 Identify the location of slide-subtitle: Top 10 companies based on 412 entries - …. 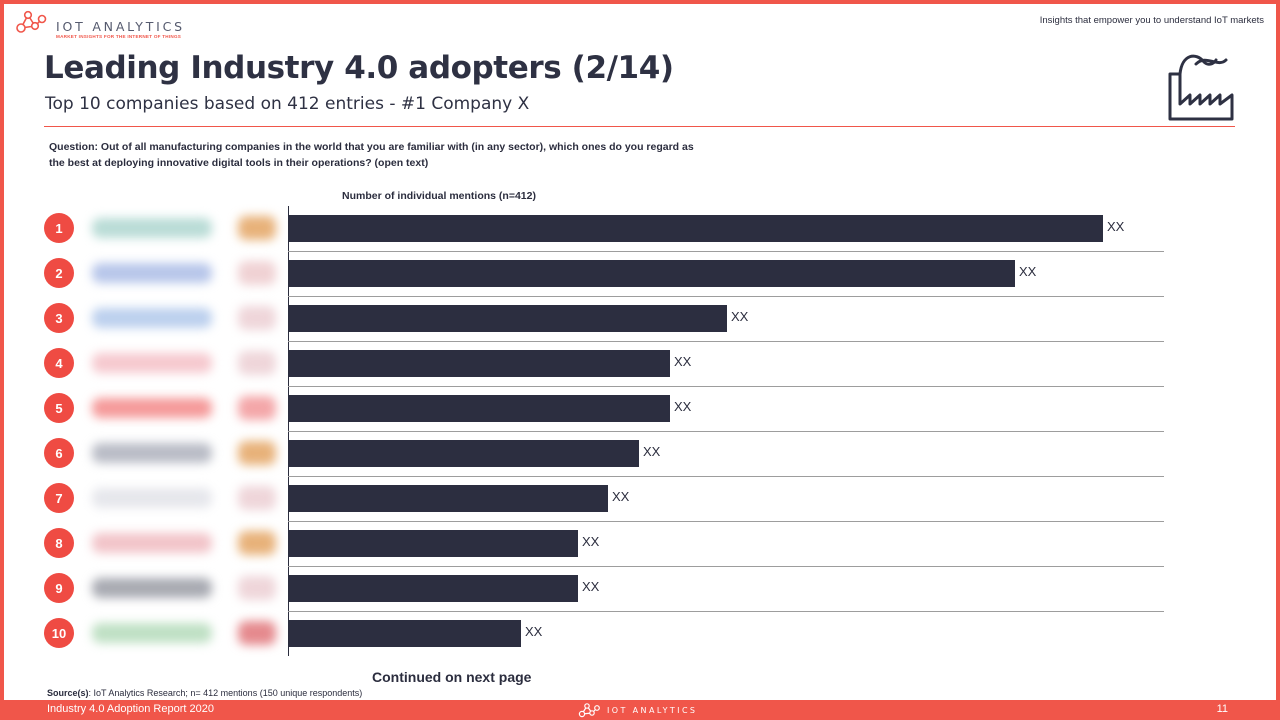
(287, 104).